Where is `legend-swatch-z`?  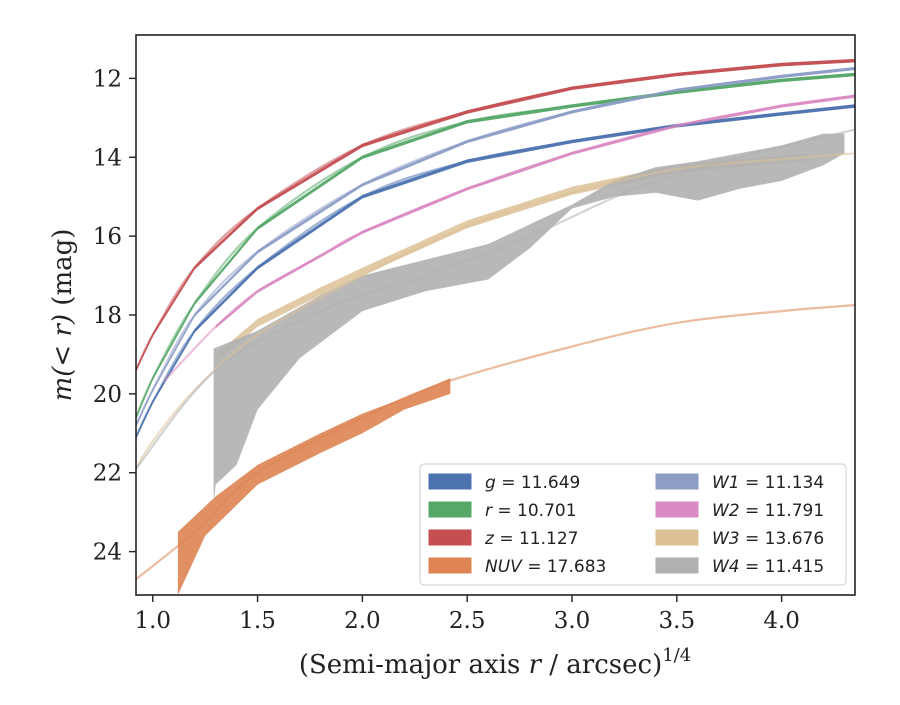 legend-swatch-z is located at coordinates (450, 537).